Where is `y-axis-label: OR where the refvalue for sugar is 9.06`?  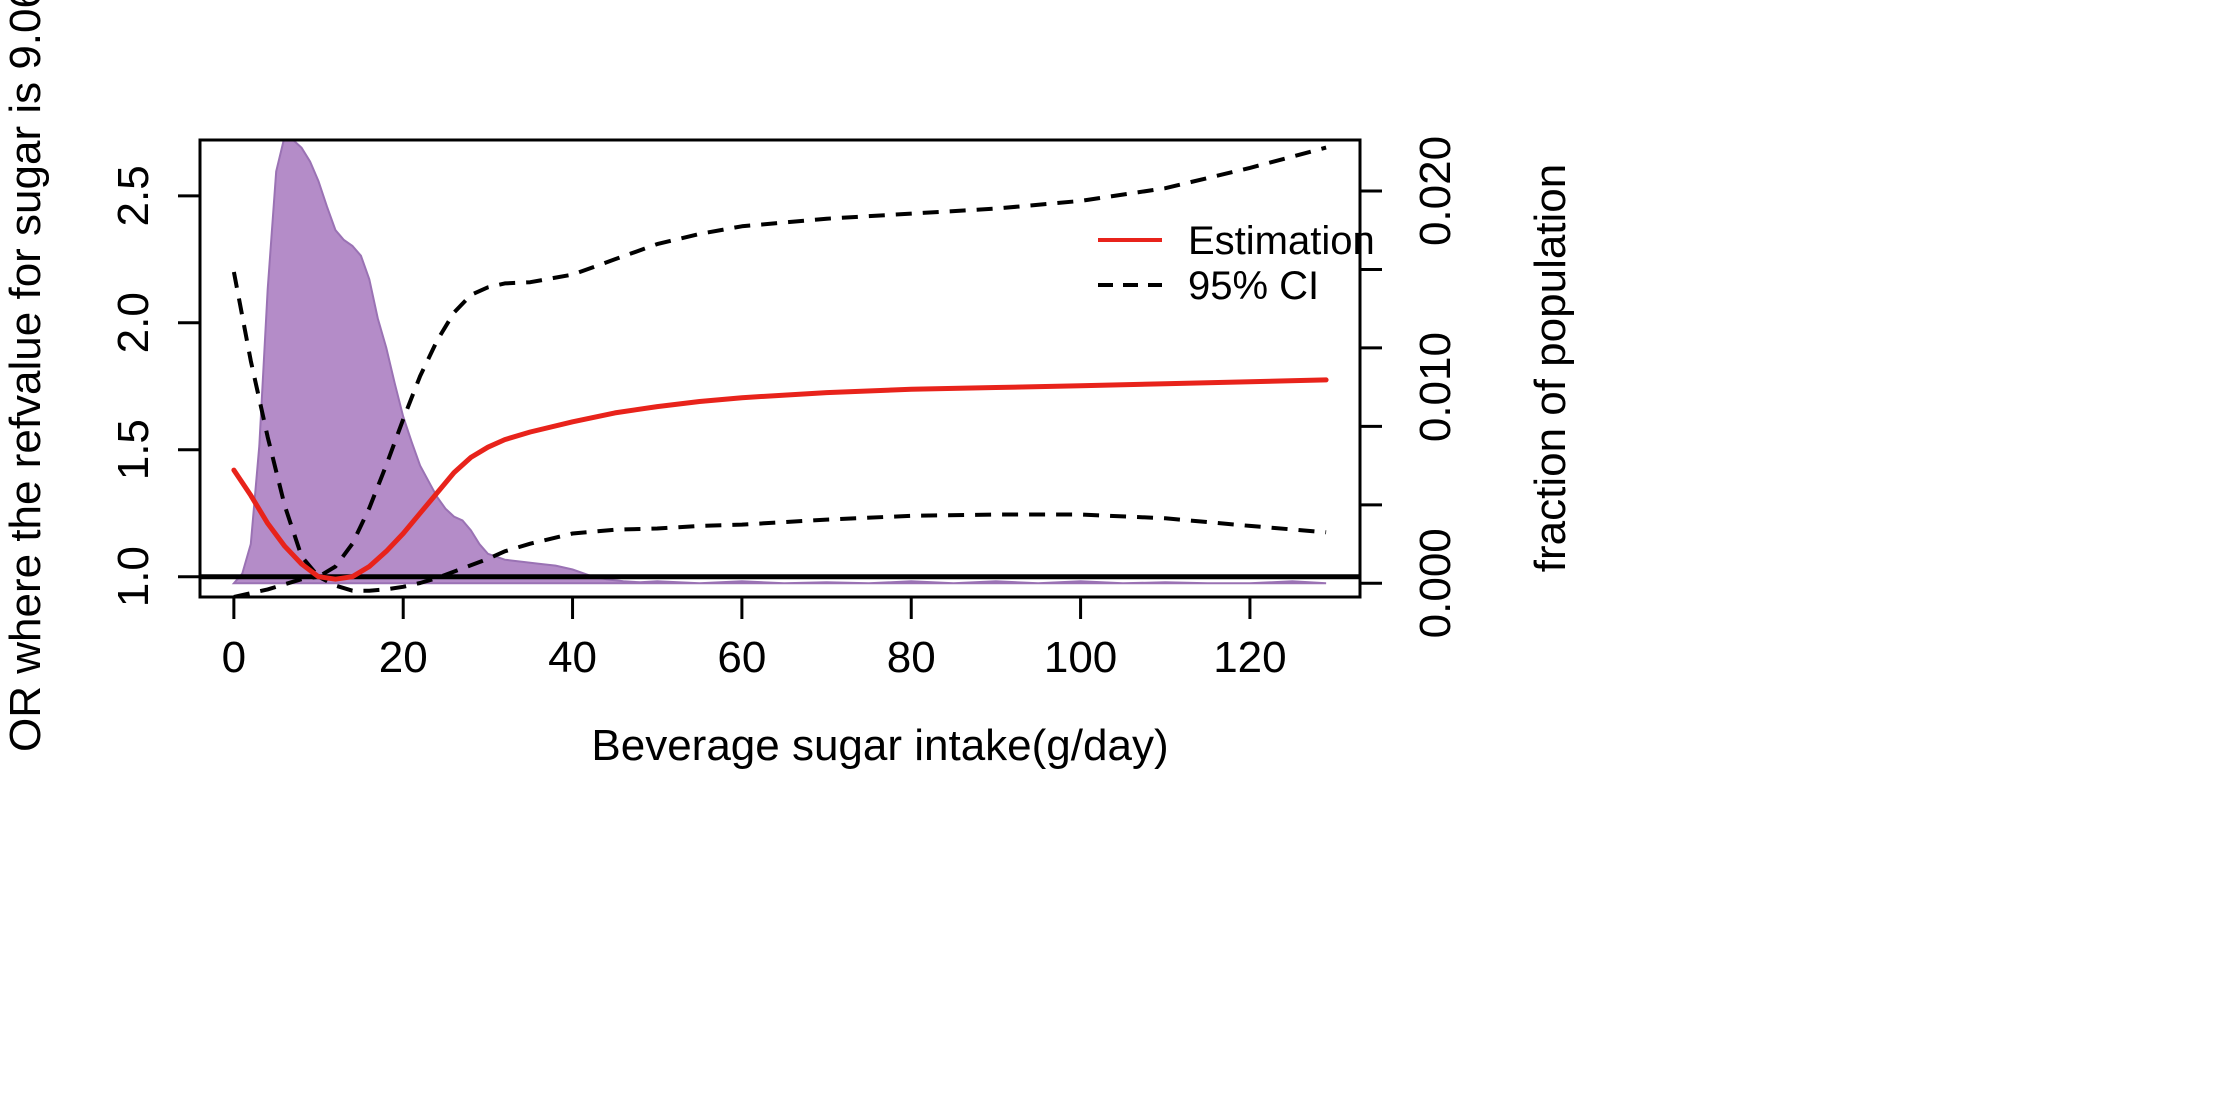
y-axis-label: OR where the refvalue for sugar is 9.06 is located at coordinates (25, 376).